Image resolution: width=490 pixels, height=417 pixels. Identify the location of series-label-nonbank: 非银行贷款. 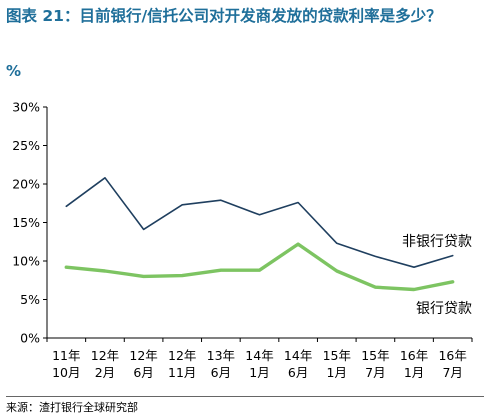
(437, 242).